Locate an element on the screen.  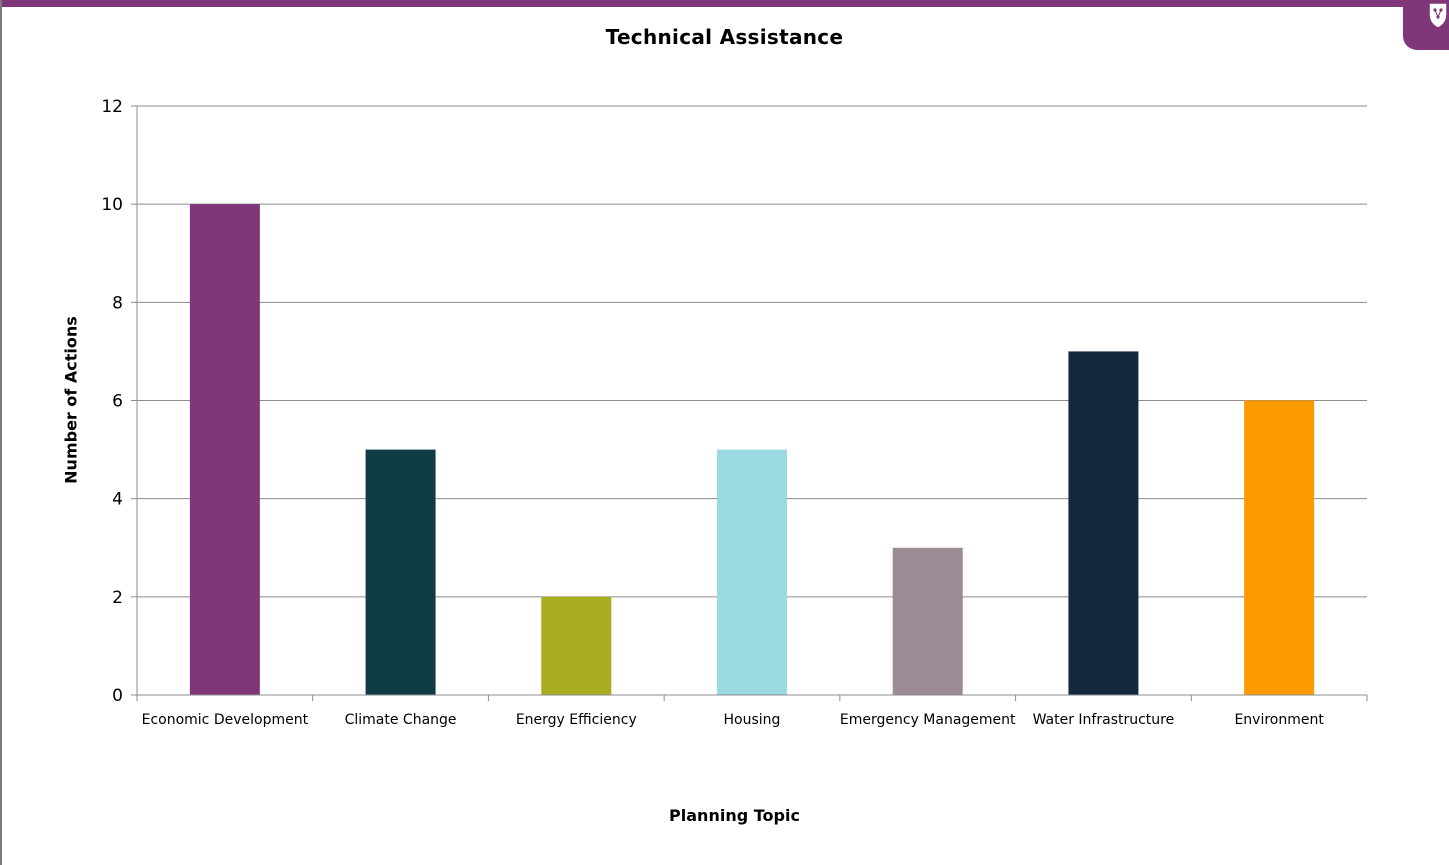
frame-left-border is located at coordinates (1, 432).